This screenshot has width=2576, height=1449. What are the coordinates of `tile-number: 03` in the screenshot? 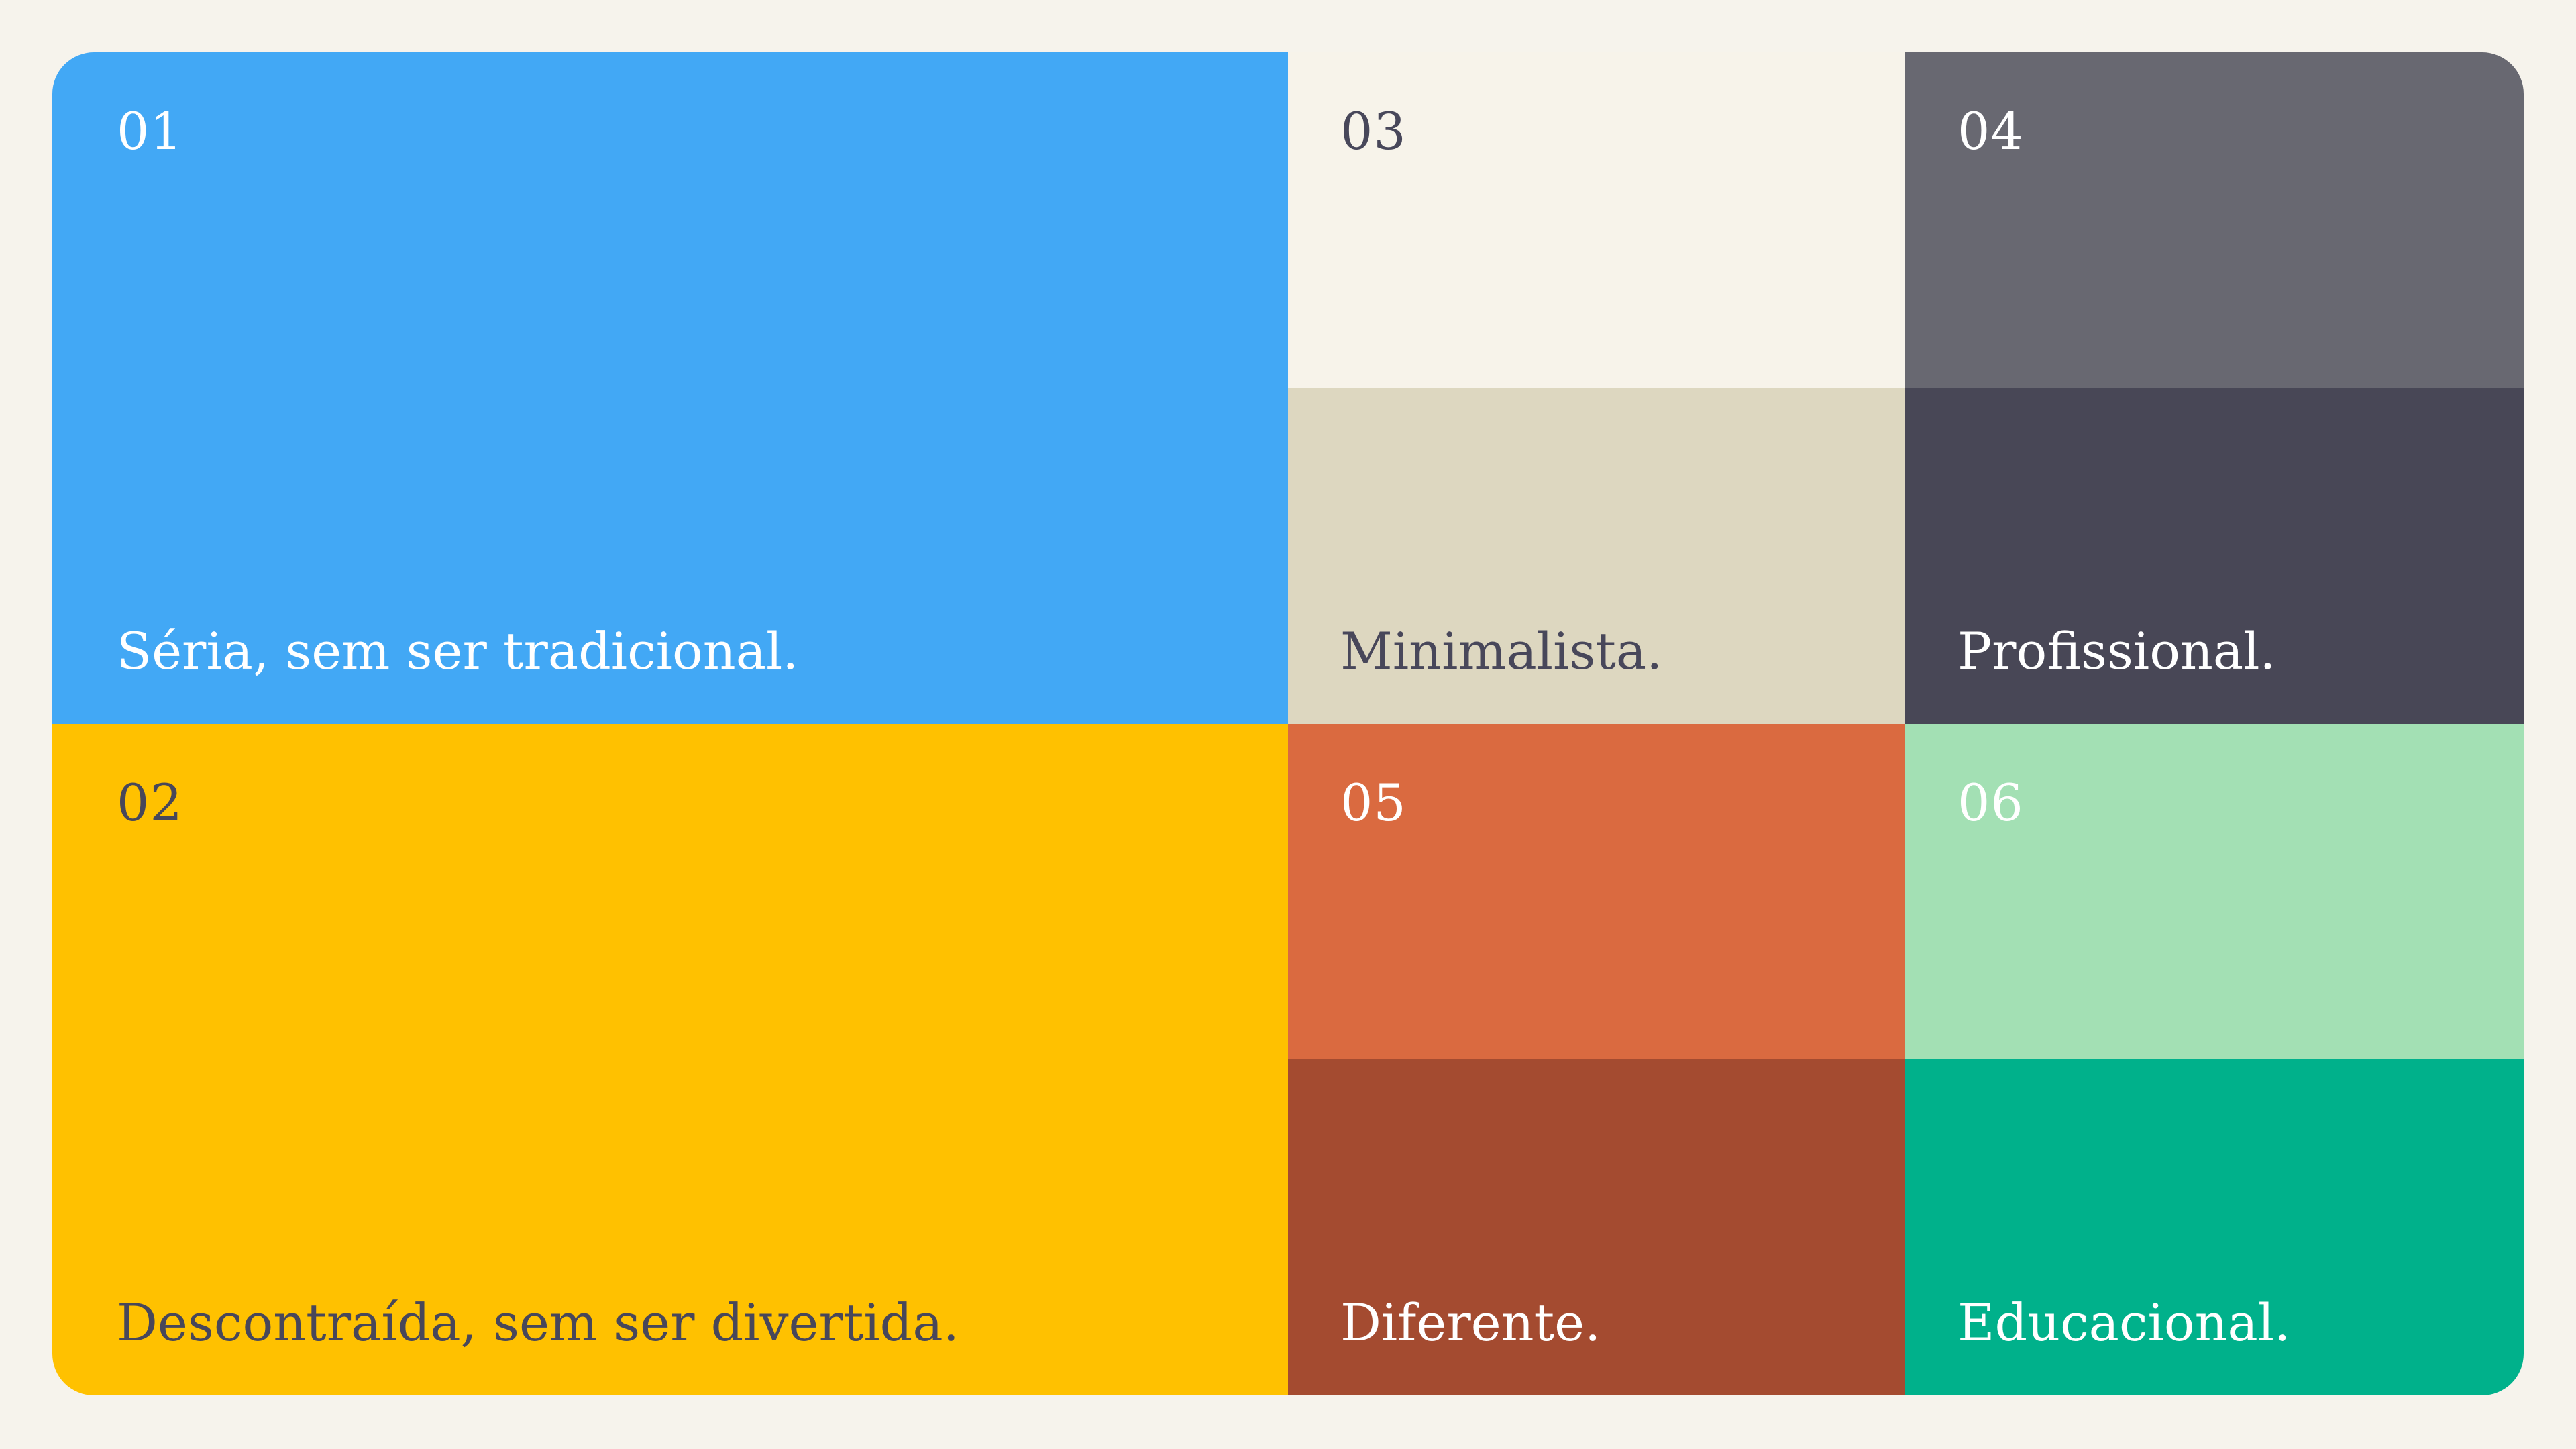 It's located at (1373, 131).